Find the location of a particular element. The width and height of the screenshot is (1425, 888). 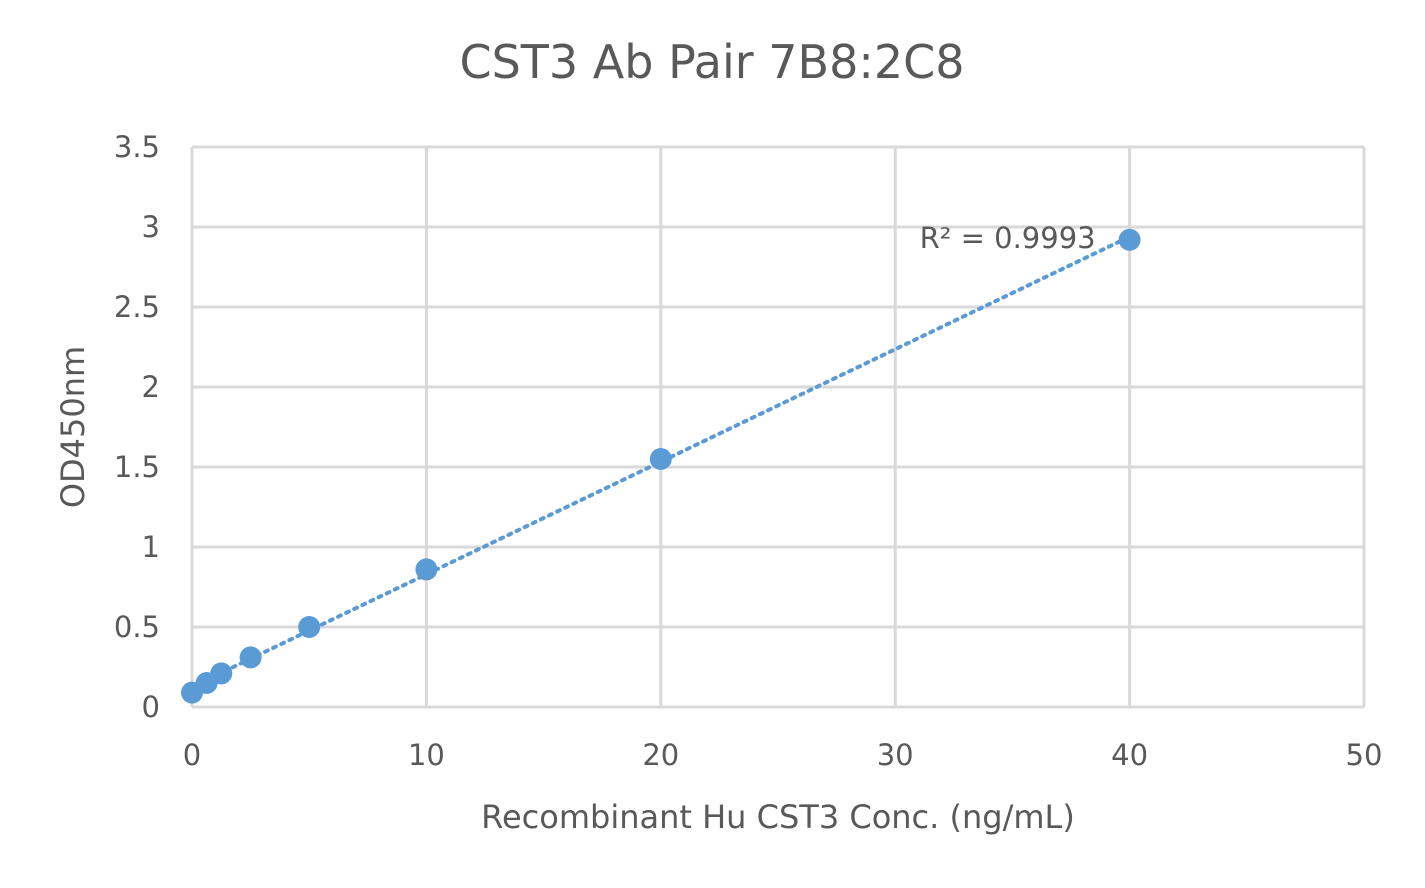

x-axis-label: Recombinant Hu CST3 Conc. (ng/mL) is located at coordinates (778, 817).